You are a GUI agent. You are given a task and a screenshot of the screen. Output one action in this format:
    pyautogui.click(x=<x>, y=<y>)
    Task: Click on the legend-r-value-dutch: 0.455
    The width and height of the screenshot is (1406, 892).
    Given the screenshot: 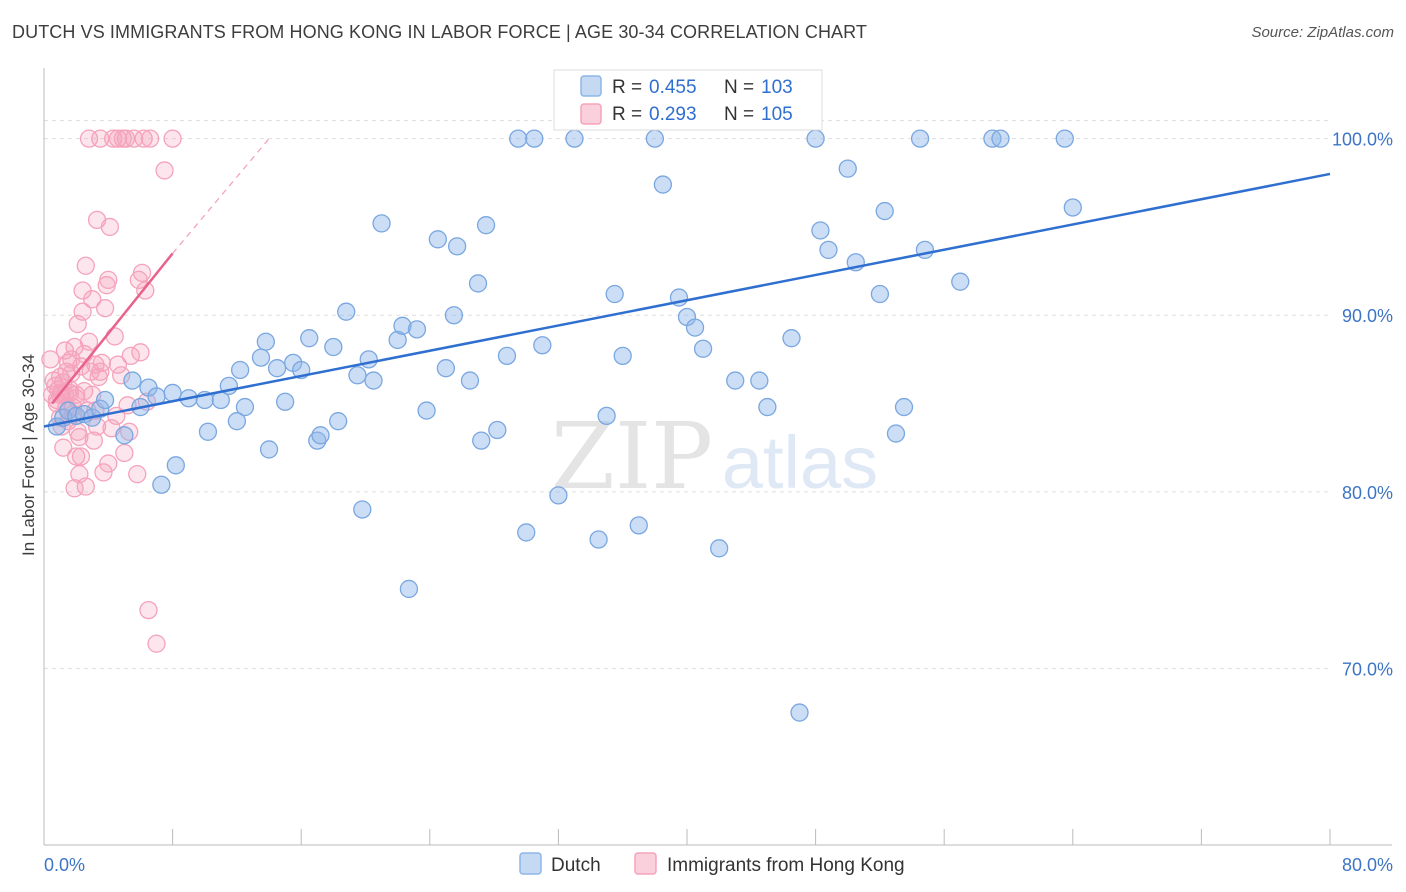 What is the action you would take?
    pyautogui.click(x=673, y=87)
    